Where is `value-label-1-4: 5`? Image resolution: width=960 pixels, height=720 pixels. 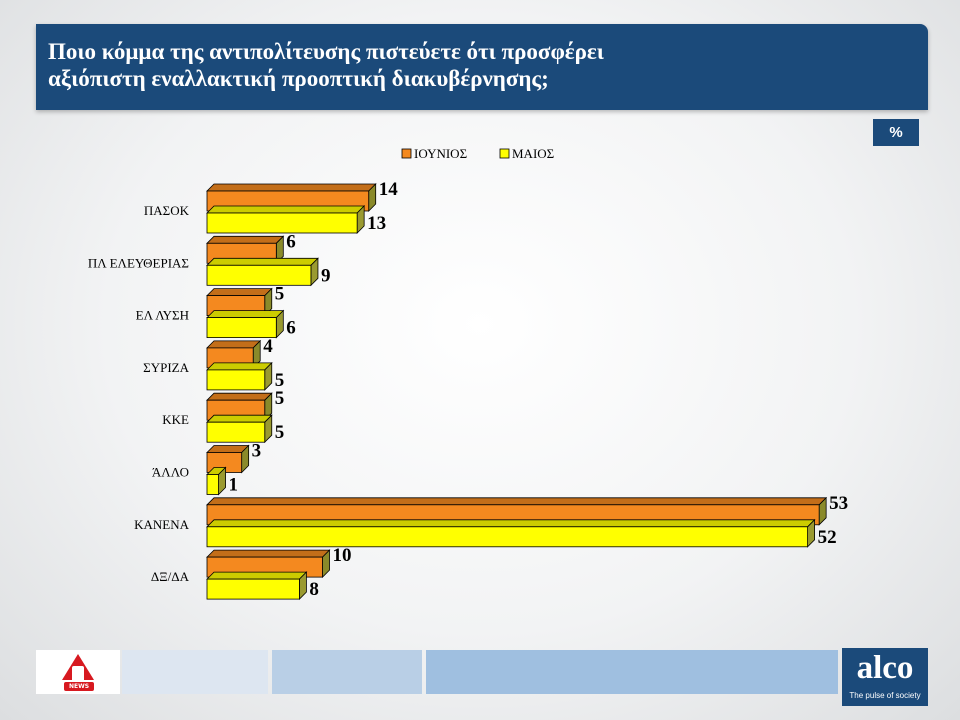 value-label-1-4: 5 is located at coordinates (280, 432).